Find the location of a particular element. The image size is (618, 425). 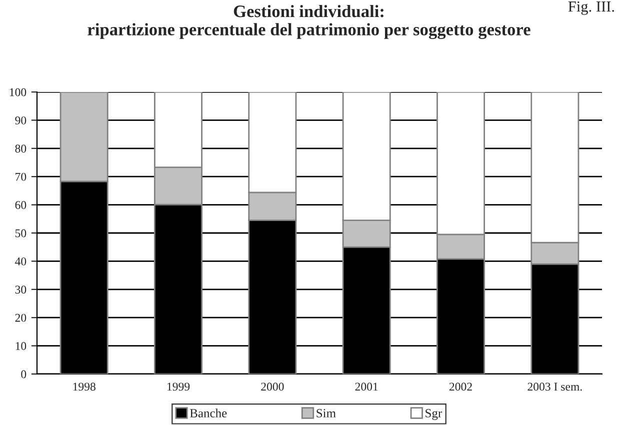

x-tick-label: 2001 is located at coordinates (366, 386).